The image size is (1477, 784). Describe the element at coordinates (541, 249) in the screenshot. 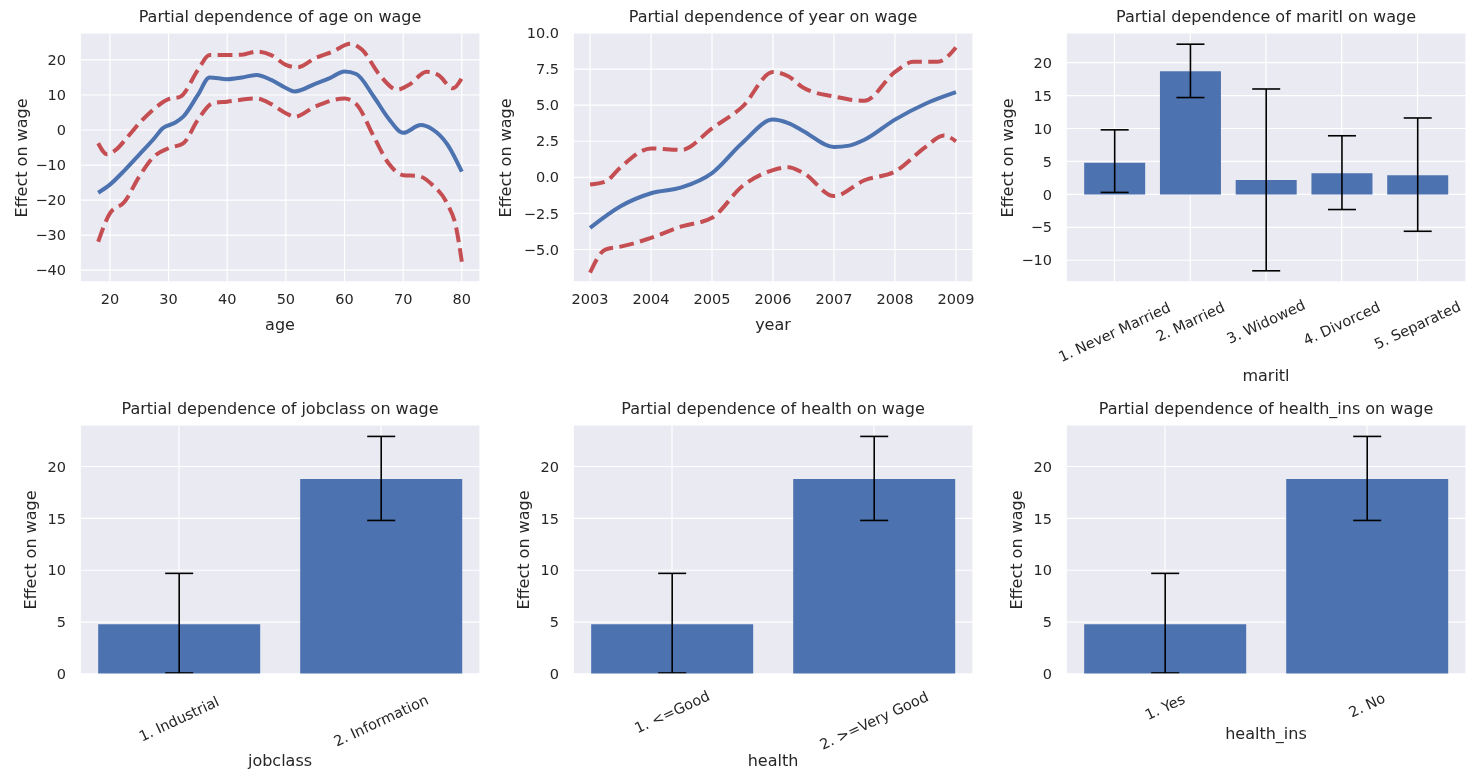

I see `y-tick-label: −5.0` at that location.